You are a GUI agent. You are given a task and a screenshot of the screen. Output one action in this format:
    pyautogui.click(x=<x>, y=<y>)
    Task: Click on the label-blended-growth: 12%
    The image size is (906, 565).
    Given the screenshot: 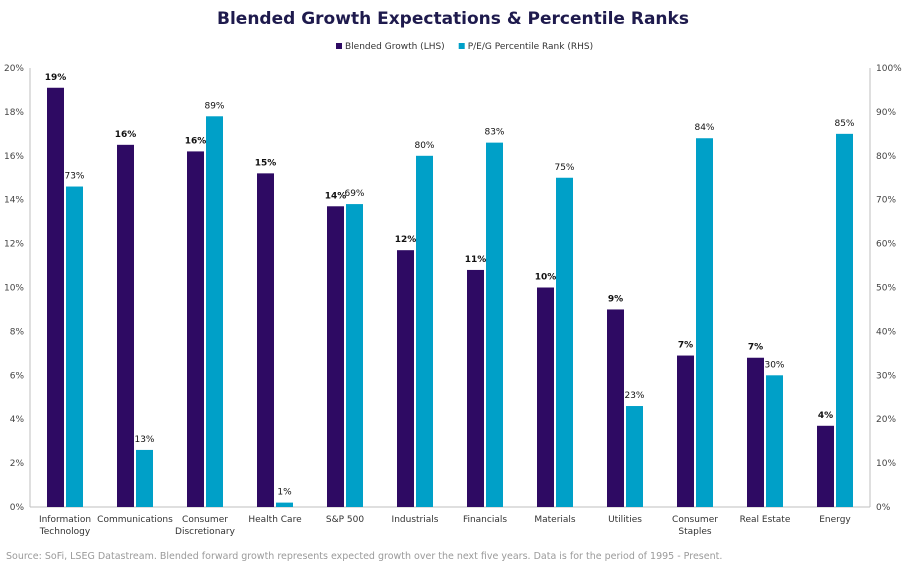 What is the action you would take?
    pyautogui.click(x=406, y=240)
    